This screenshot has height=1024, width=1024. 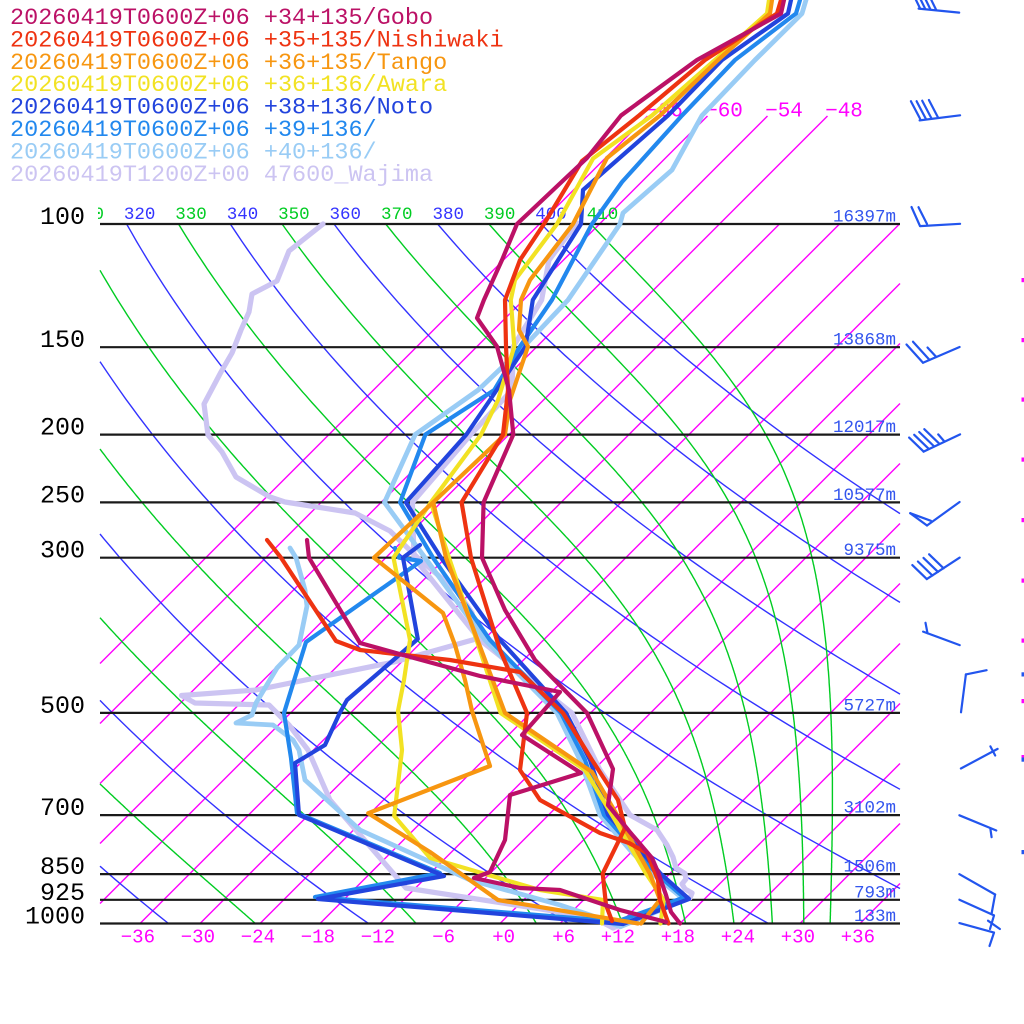 I want to click on svg-text: +6, so click(x=563, y=938).